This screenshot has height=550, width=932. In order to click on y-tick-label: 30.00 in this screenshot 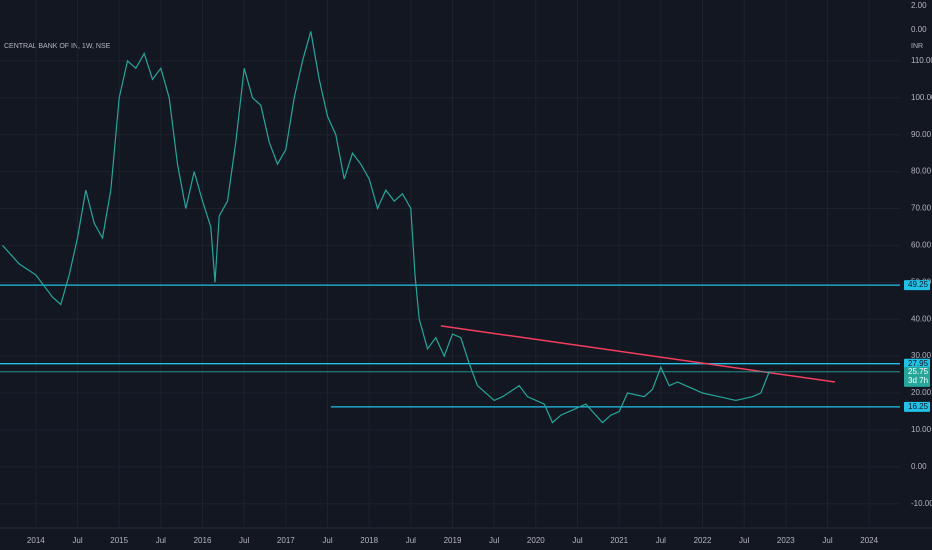, I will do `click(921, 355)`.